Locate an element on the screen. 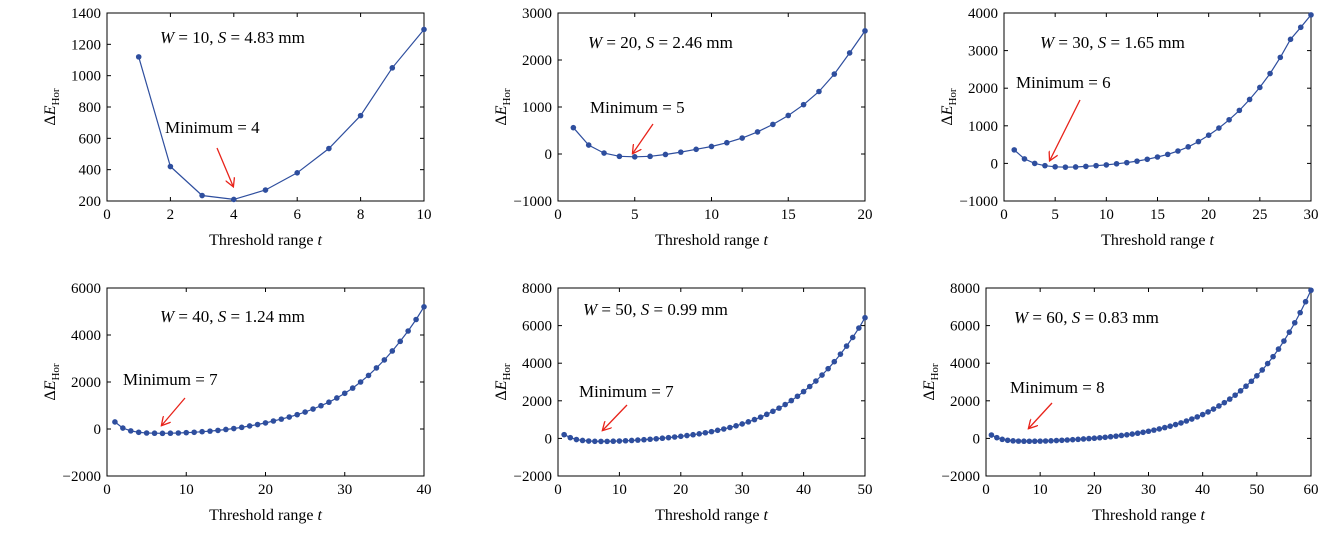 This screenshot has width=1319, height=540. minimum-arrow is located at coordinates (1065, 129).